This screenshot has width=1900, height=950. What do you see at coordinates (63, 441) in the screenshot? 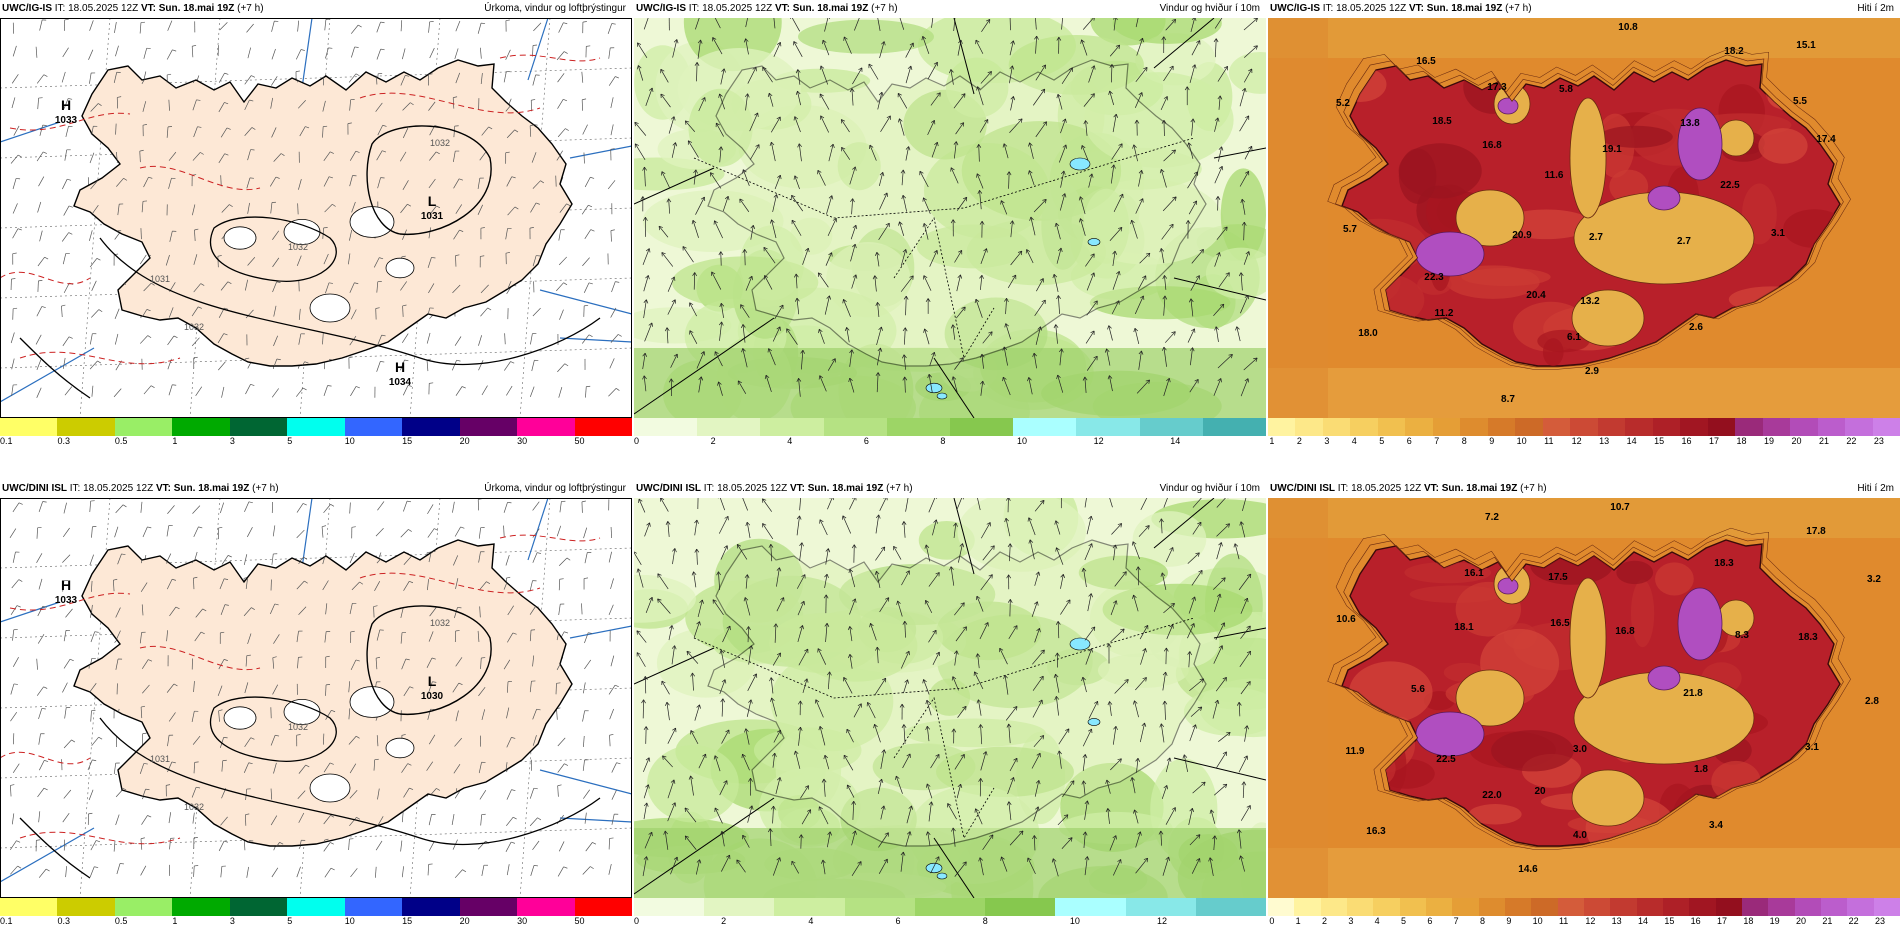
I see `colorbar-tick-label: 0.3` at bounding box center [63, 441].